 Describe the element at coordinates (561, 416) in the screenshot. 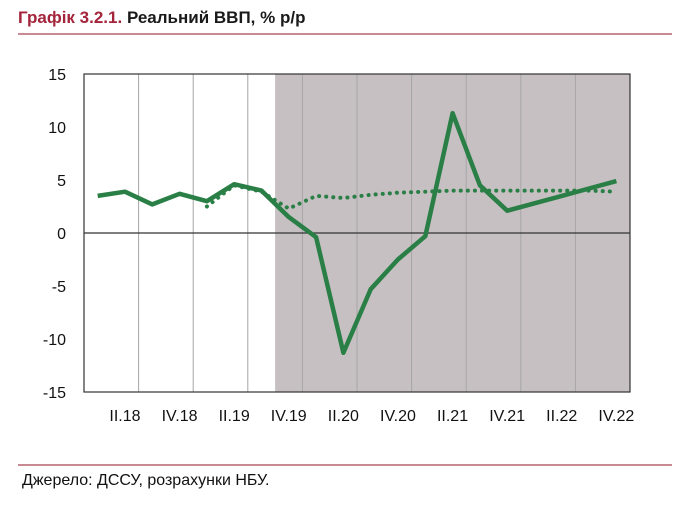

I see `x-tick-label: II.22` at that location.